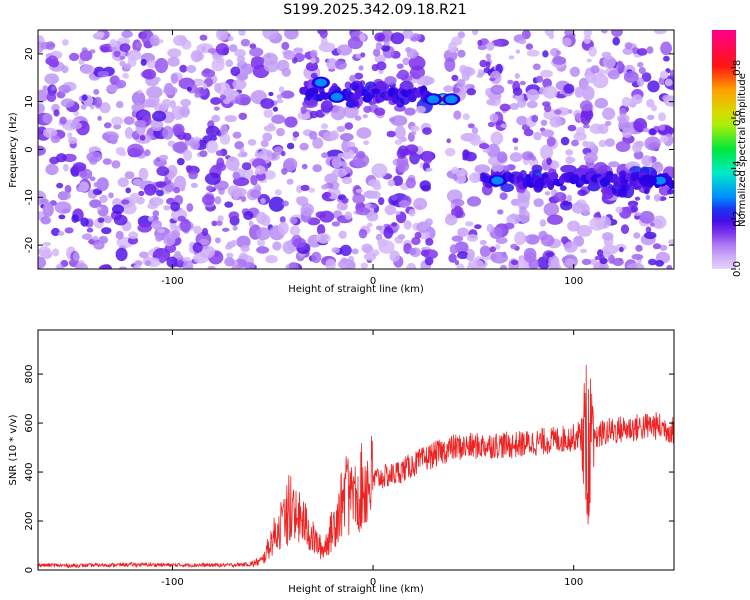  I want to click on y-tick-label: 400, so click(29, 471).